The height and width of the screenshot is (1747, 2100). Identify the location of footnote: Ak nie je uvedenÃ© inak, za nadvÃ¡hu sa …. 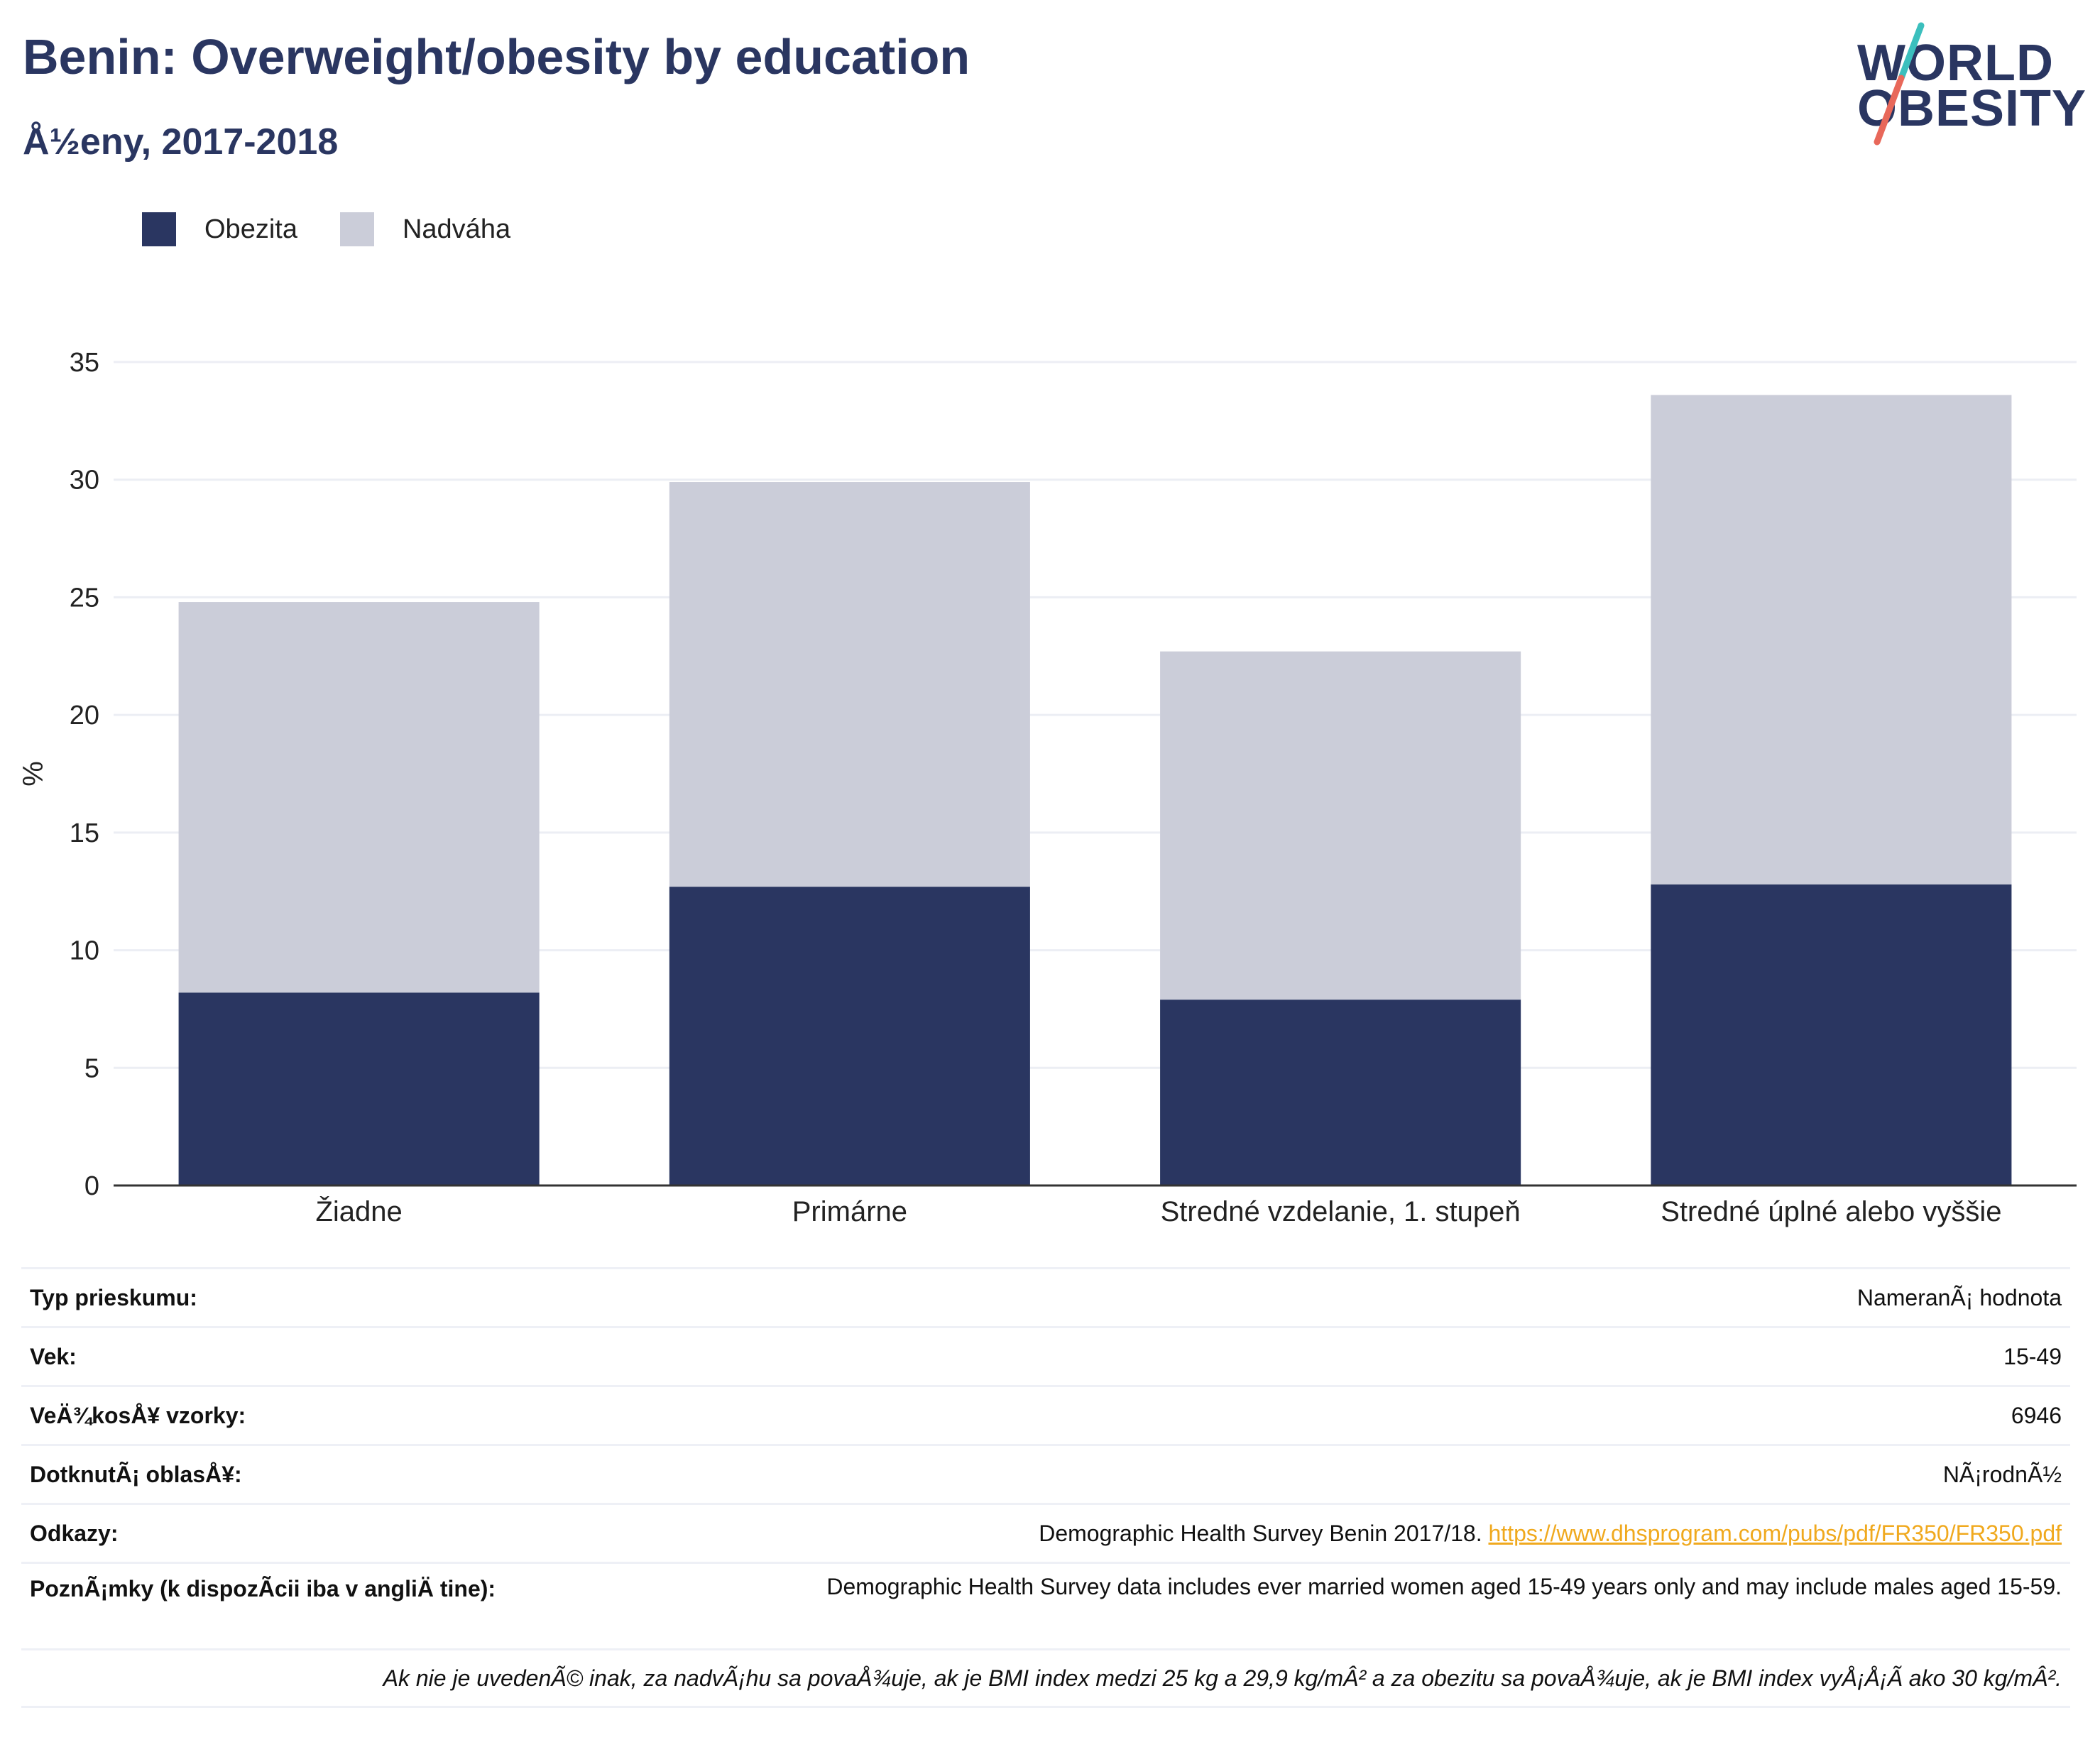
(1045, 1678).